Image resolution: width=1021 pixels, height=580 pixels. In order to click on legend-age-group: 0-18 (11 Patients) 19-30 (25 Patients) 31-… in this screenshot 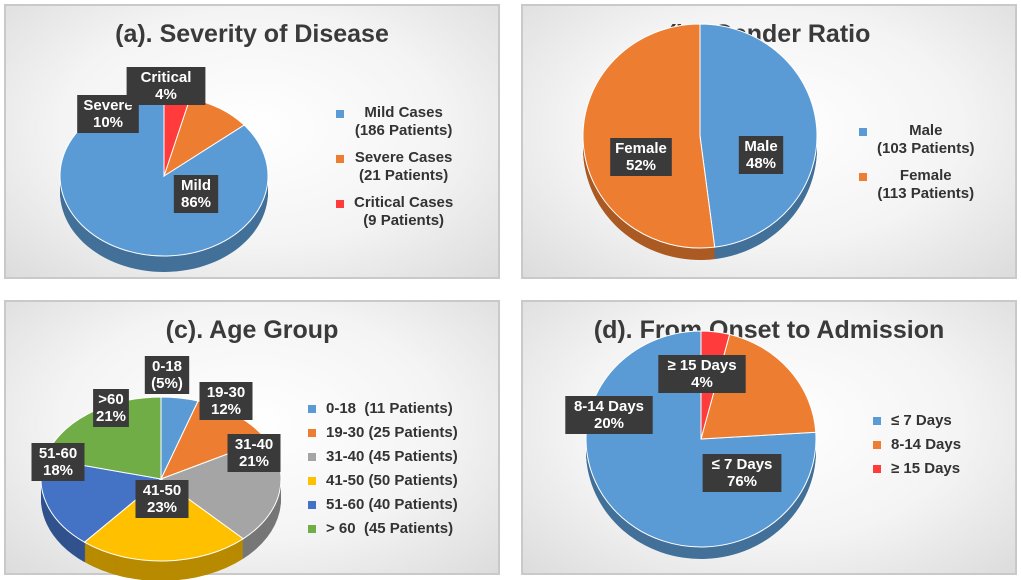, I will do `click(383, 472)`.